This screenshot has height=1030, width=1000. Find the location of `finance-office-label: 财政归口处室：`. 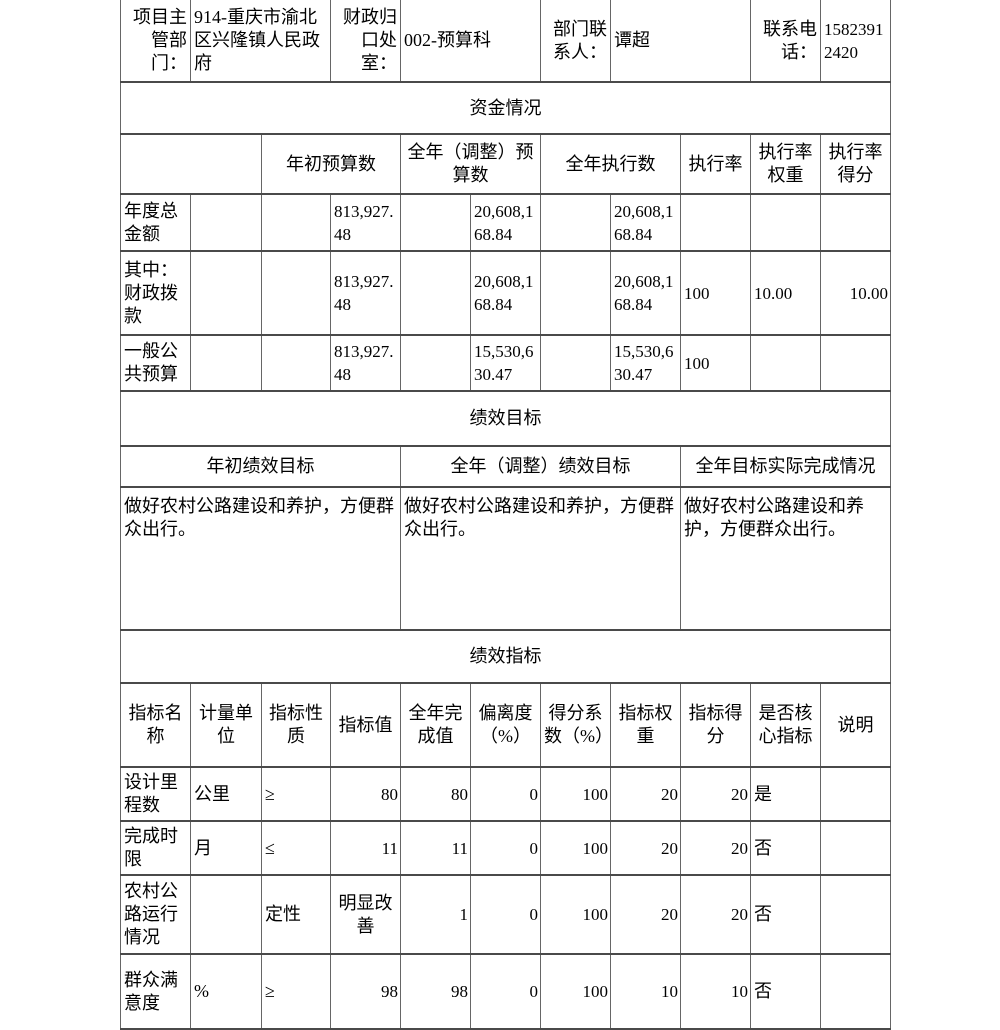

finance-office-label: 财政归口处室： is located at coordinates (365, 41).